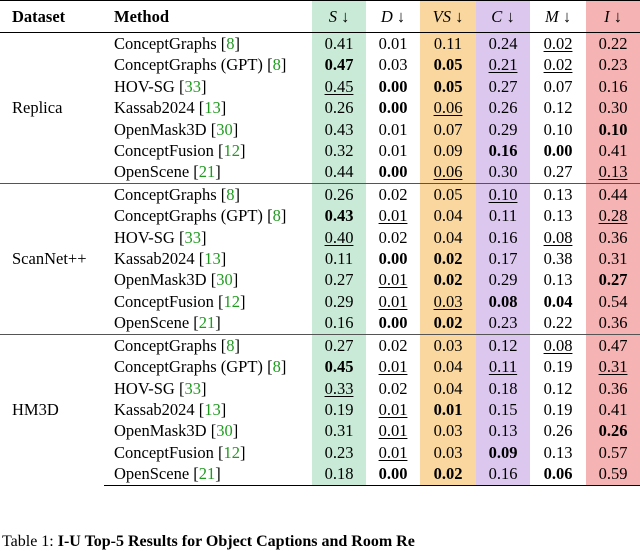 This screenshot has height=551, width=640. What do you see at coordinates (613, 237) in the screenshot?
I see `metric-value: 0.36` at bounding box center [613, 237].